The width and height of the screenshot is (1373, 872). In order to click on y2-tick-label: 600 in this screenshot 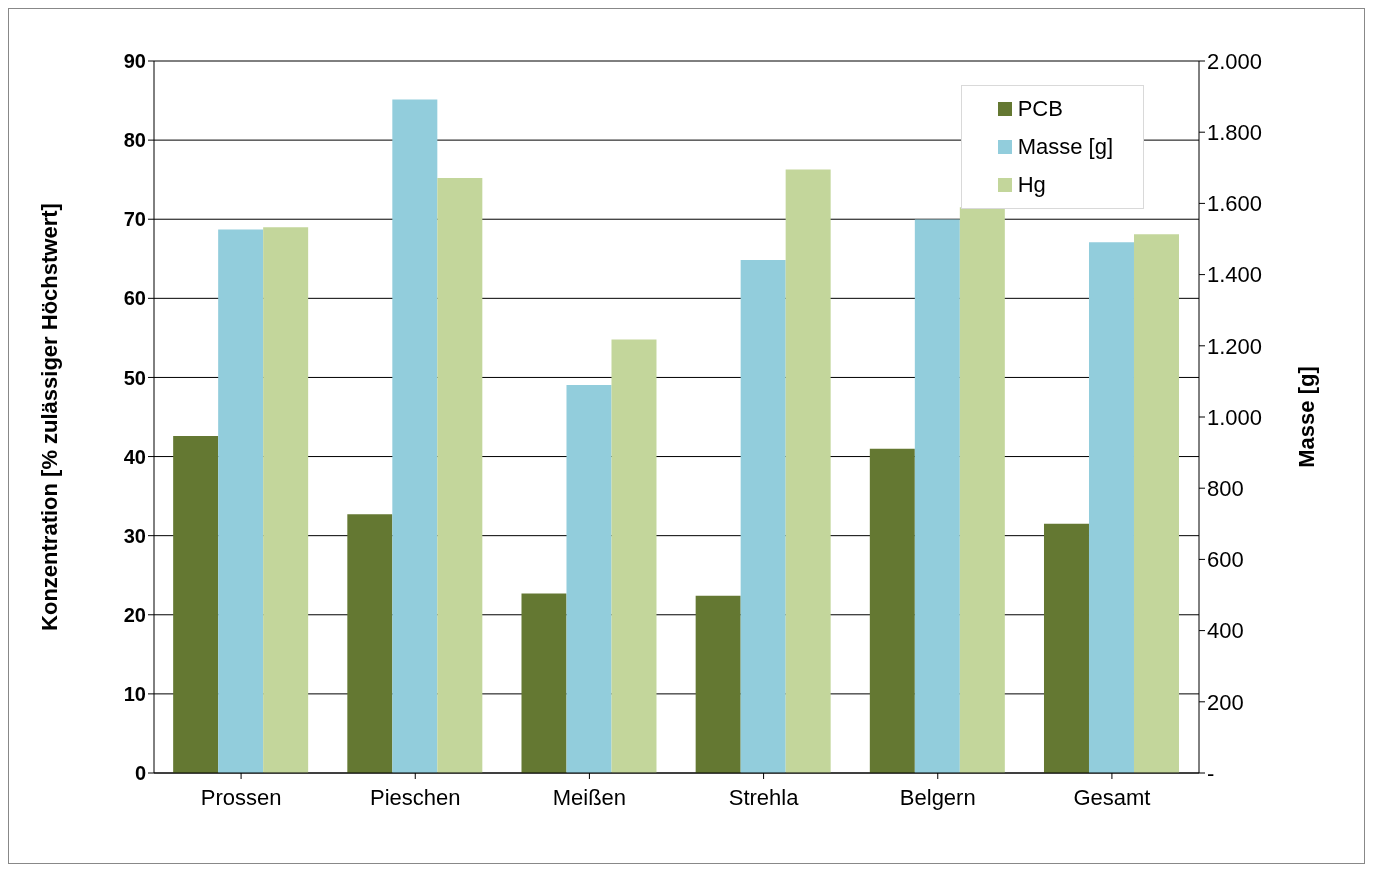, I will do `click(1225, 560)`.